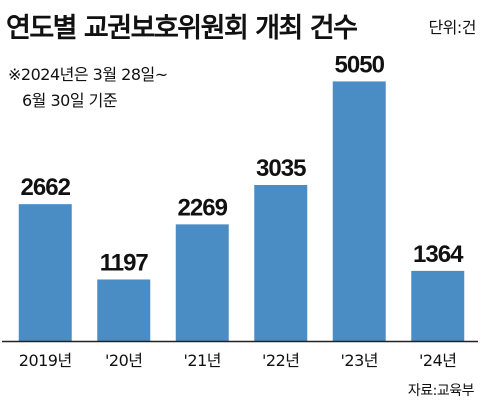 The image size is (482, 404). What do you see at coordinates (202, 360) in the screenshot?
I see `x-tick-label-2: '21년` at bounding box center [202, 360].